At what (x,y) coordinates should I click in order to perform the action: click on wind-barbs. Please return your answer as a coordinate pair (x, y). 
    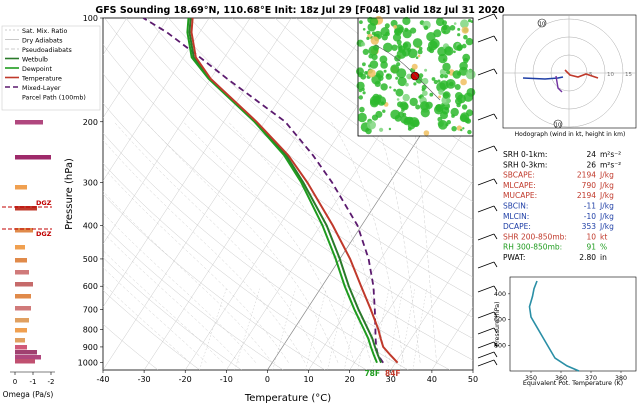
    Looking at the image, I should click on (487, 190).